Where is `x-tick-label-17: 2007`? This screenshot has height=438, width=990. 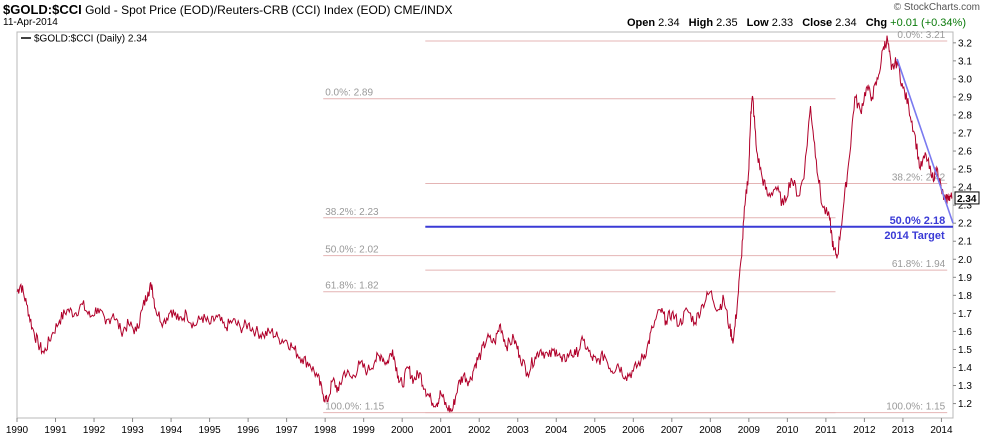 x-tick-label-17: 2007 is located at coordinates (672, 430).